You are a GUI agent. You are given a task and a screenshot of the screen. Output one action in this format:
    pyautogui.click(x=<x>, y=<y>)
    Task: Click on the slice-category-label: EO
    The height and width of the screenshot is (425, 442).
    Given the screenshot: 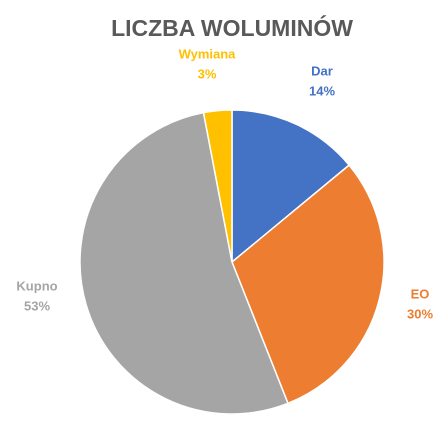 What is the action you would take?
    pyautogui.click(x=420, y=293)
    